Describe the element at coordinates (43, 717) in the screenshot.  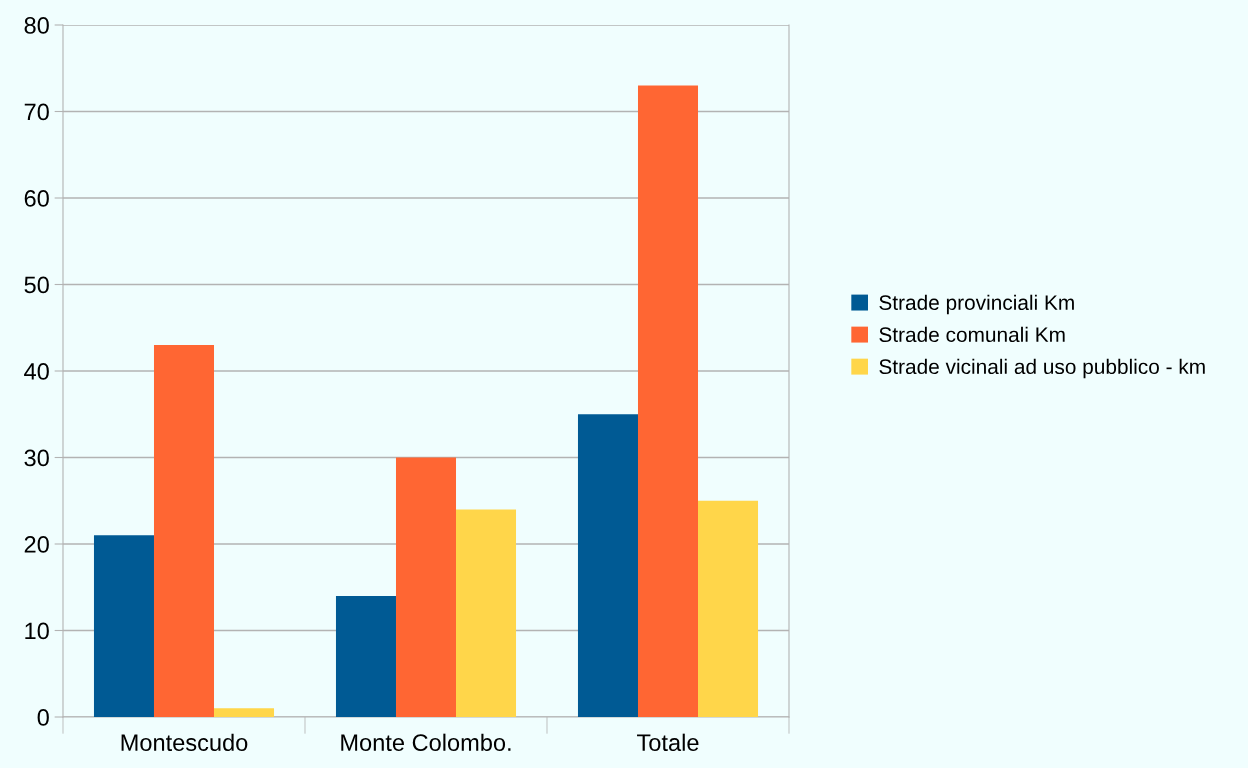
I see `y-tick-label: 0` at that location.